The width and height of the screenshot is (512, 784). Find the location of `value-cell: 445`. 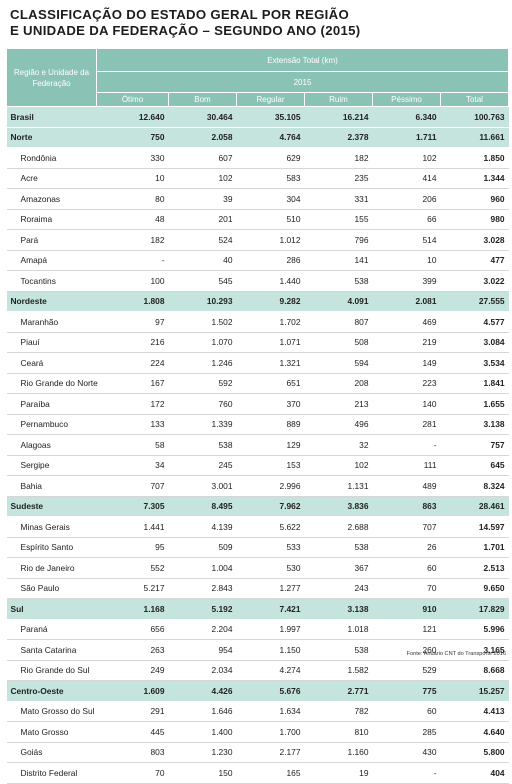

value-cell: 445 is located at coordinates (132, 732).